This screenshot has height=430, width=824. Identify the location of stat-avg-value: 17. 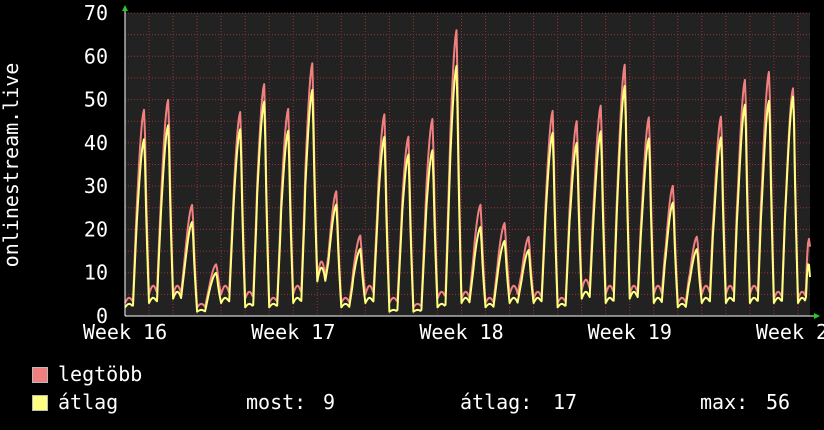
(565, 402).